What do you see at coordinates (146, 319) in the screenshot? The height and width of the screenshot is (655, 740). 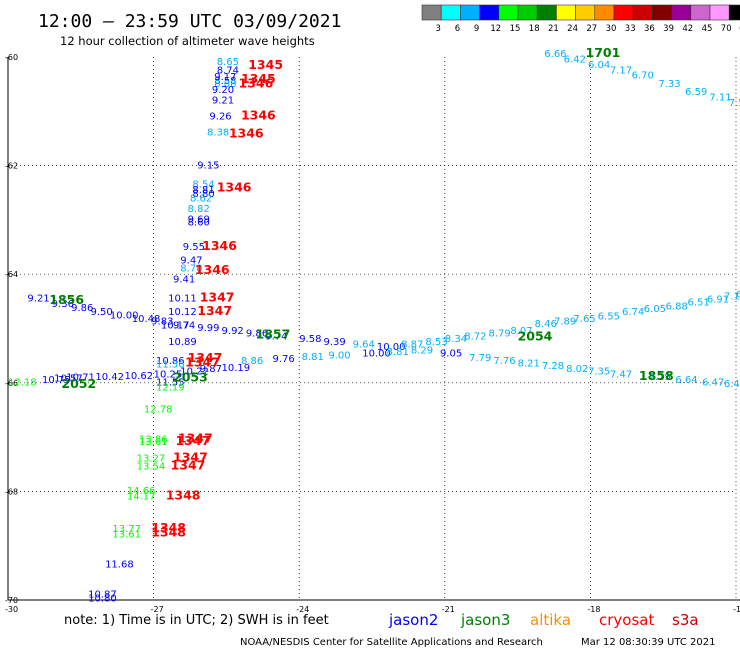 I see `wave-height-label: 10.48` at bounding box center [146, 319].